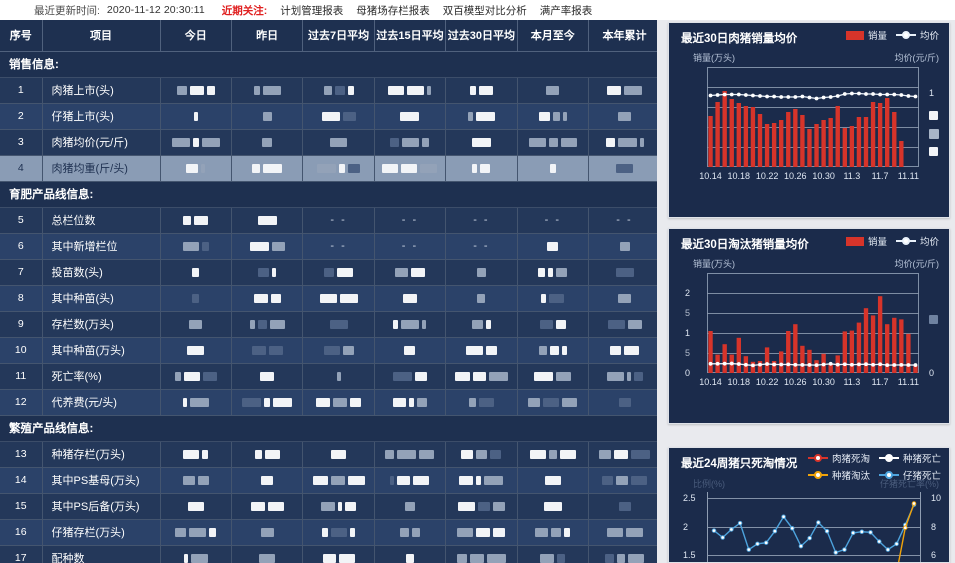 The image size is (955, 563). Describe the element at coordinates (880, 382) in the screenshot. I see `x-tick-label: 11.7` at that location.